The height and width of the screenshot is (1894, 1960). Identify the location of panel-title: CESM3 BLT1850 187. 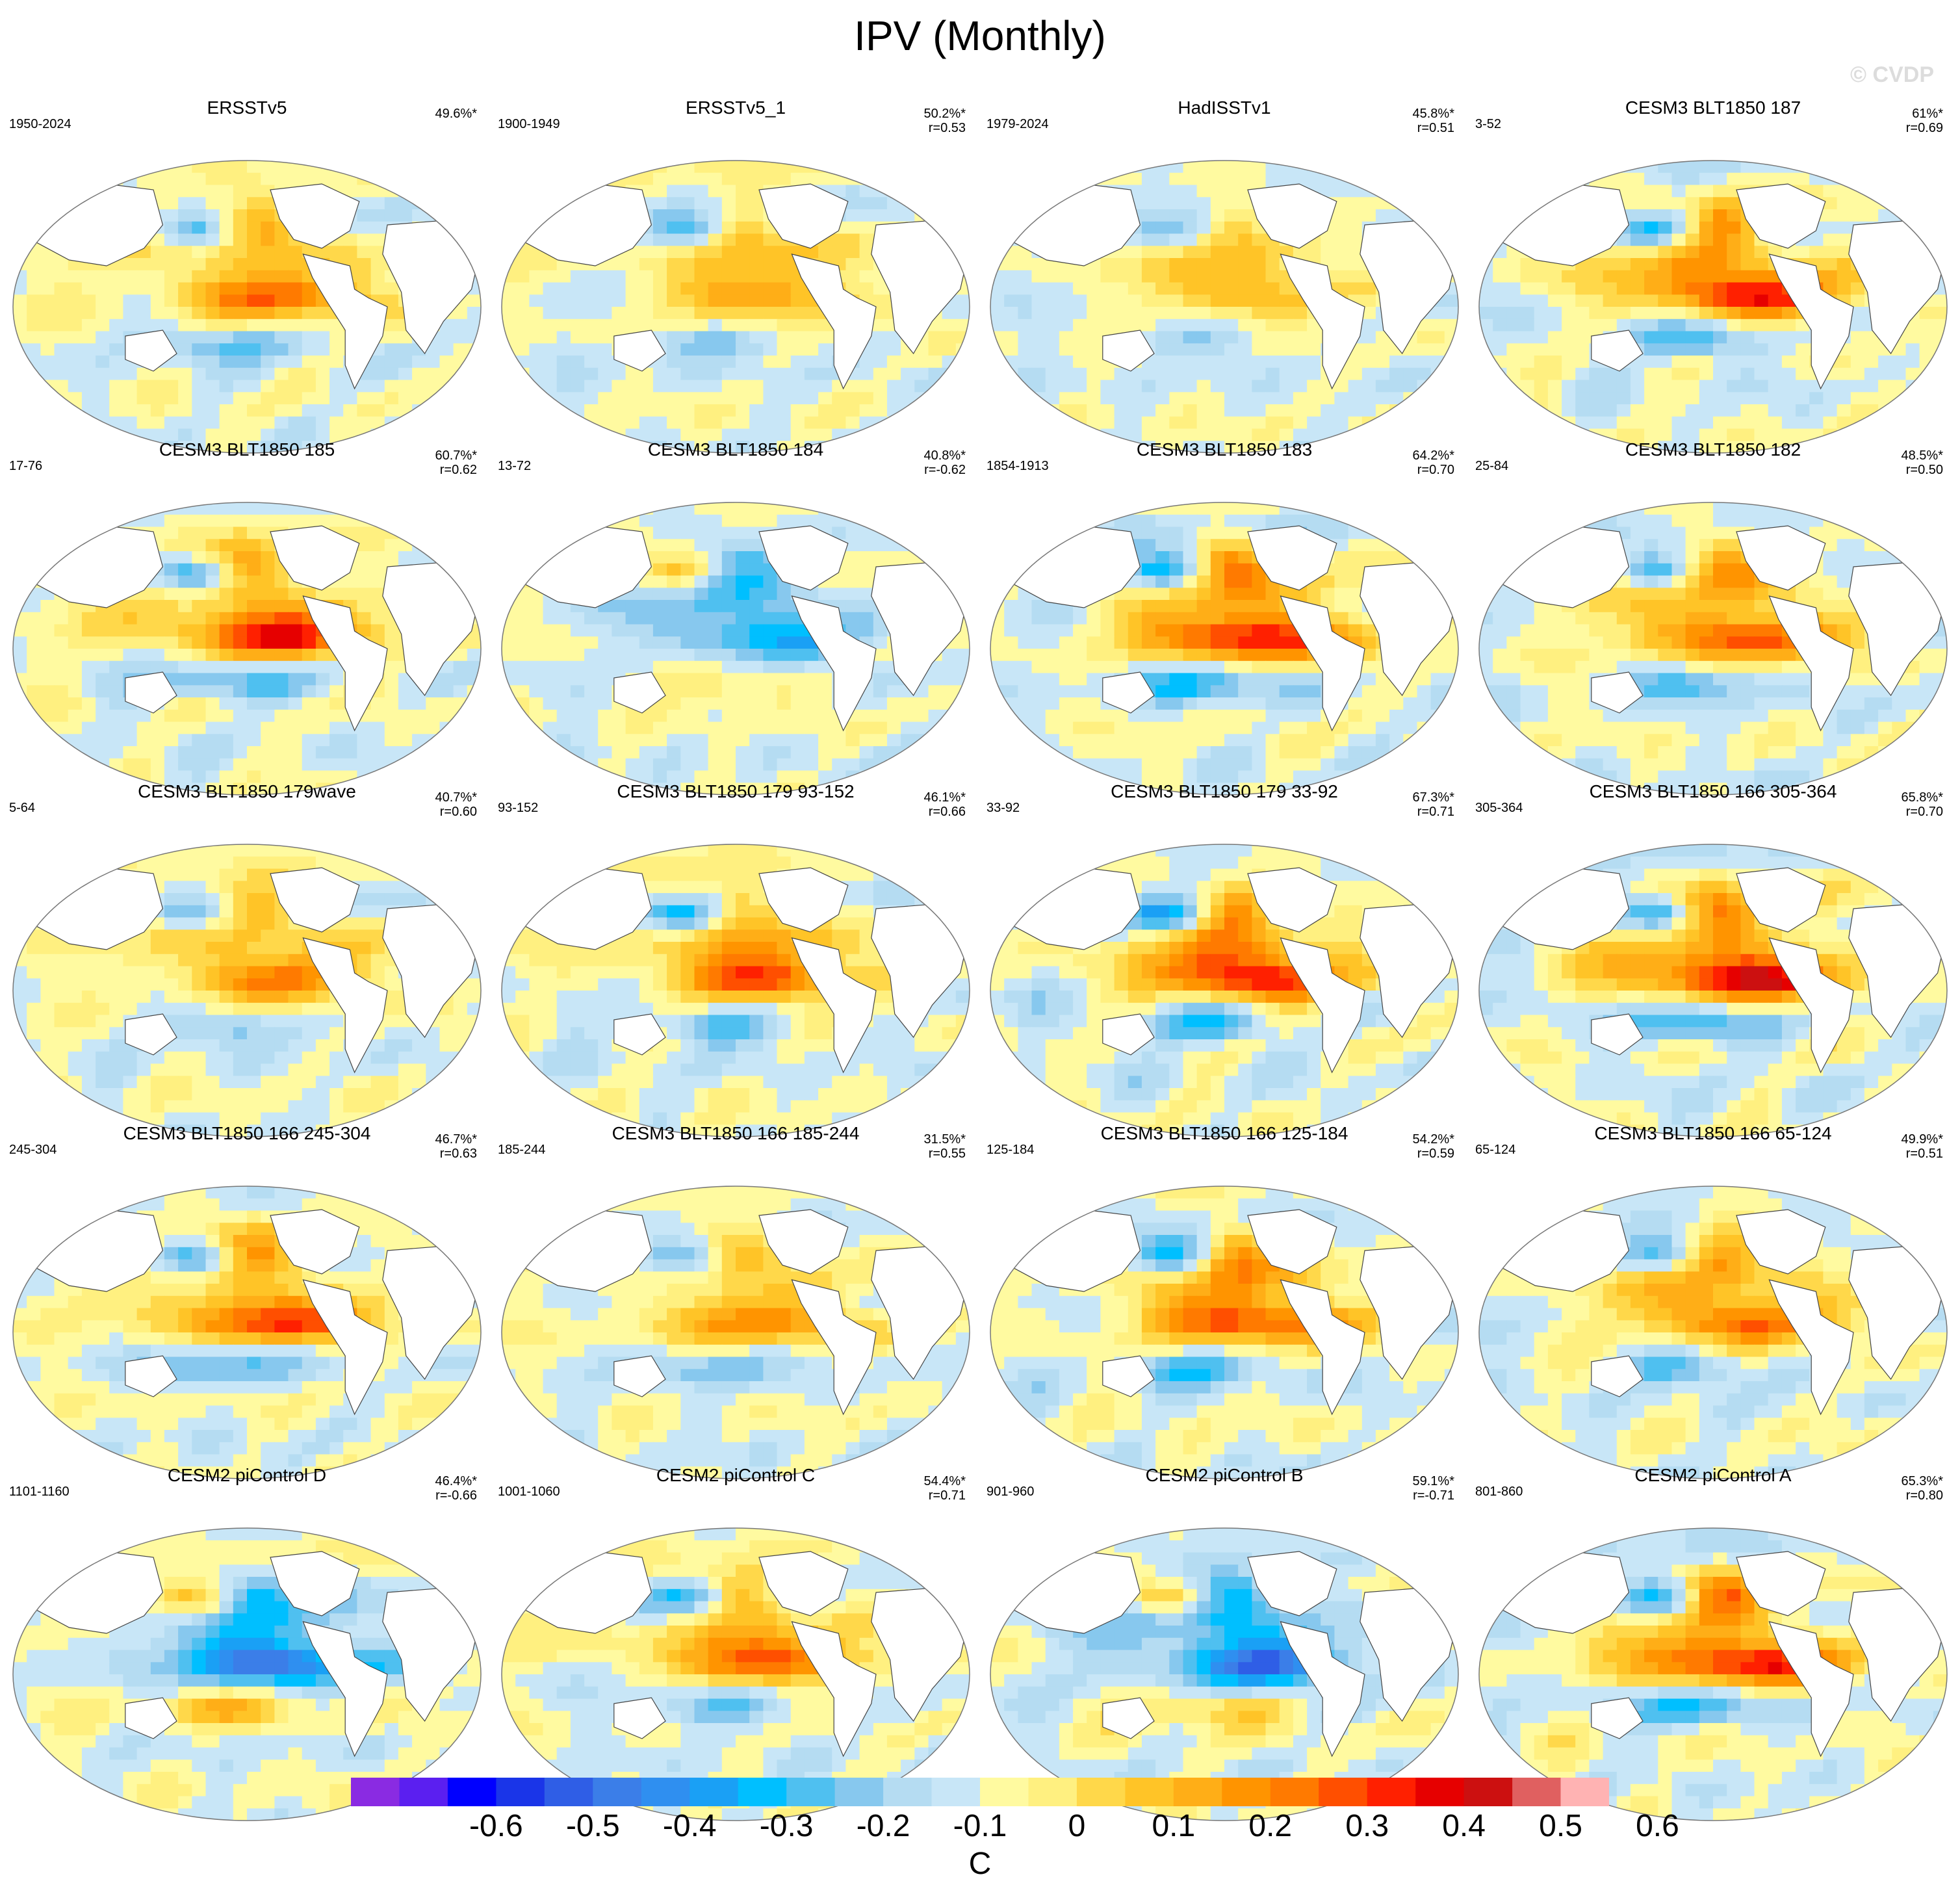
(1713, 107).